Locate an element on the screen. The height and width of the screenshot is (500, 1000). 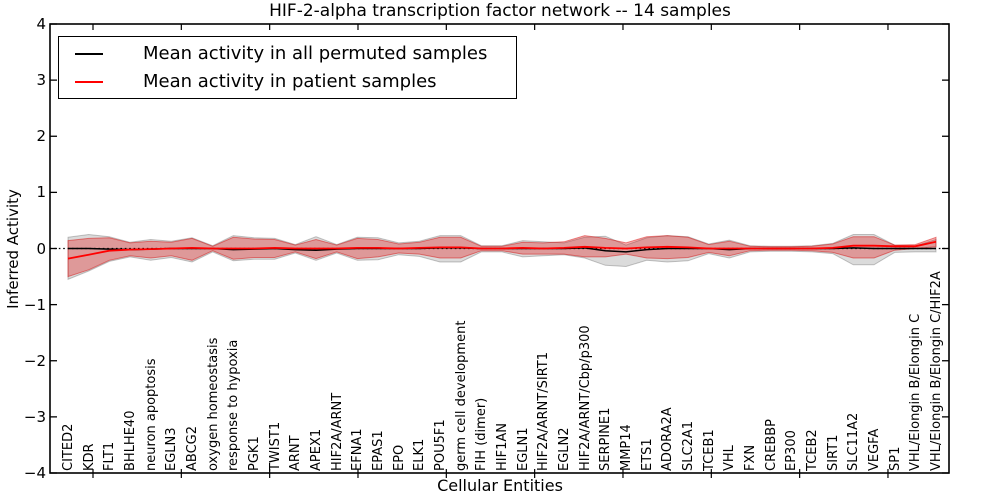
x-tick-label: FIH (dimer) is located at coordinates (481, 434).